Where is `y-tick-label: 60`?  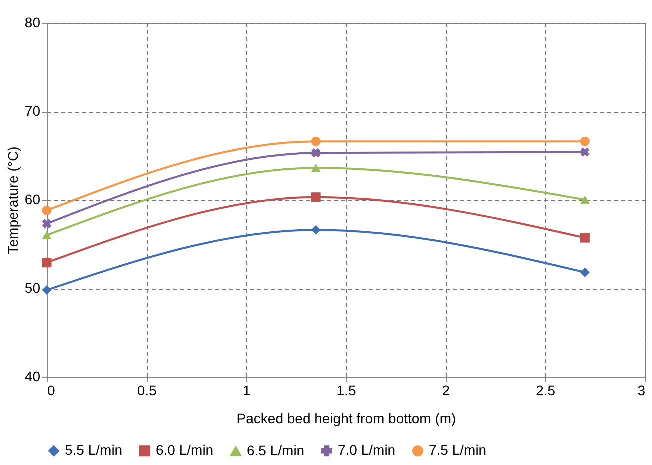 y-tick-label: 60 is located at coordinates (32, 200).